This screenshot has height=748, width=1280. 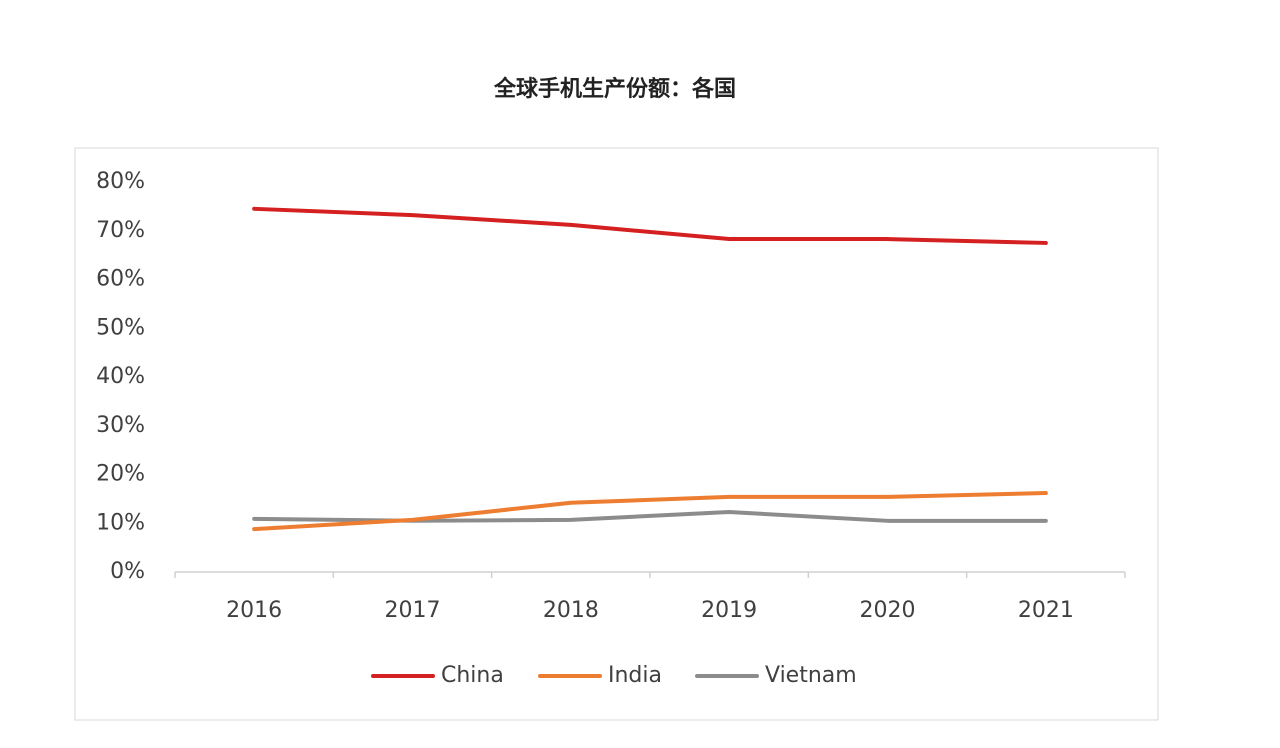 What do you see at coordinates (120, 425) in the screenshot?
I see `y-tick-label: 30%` at bounding box center [120, 425].